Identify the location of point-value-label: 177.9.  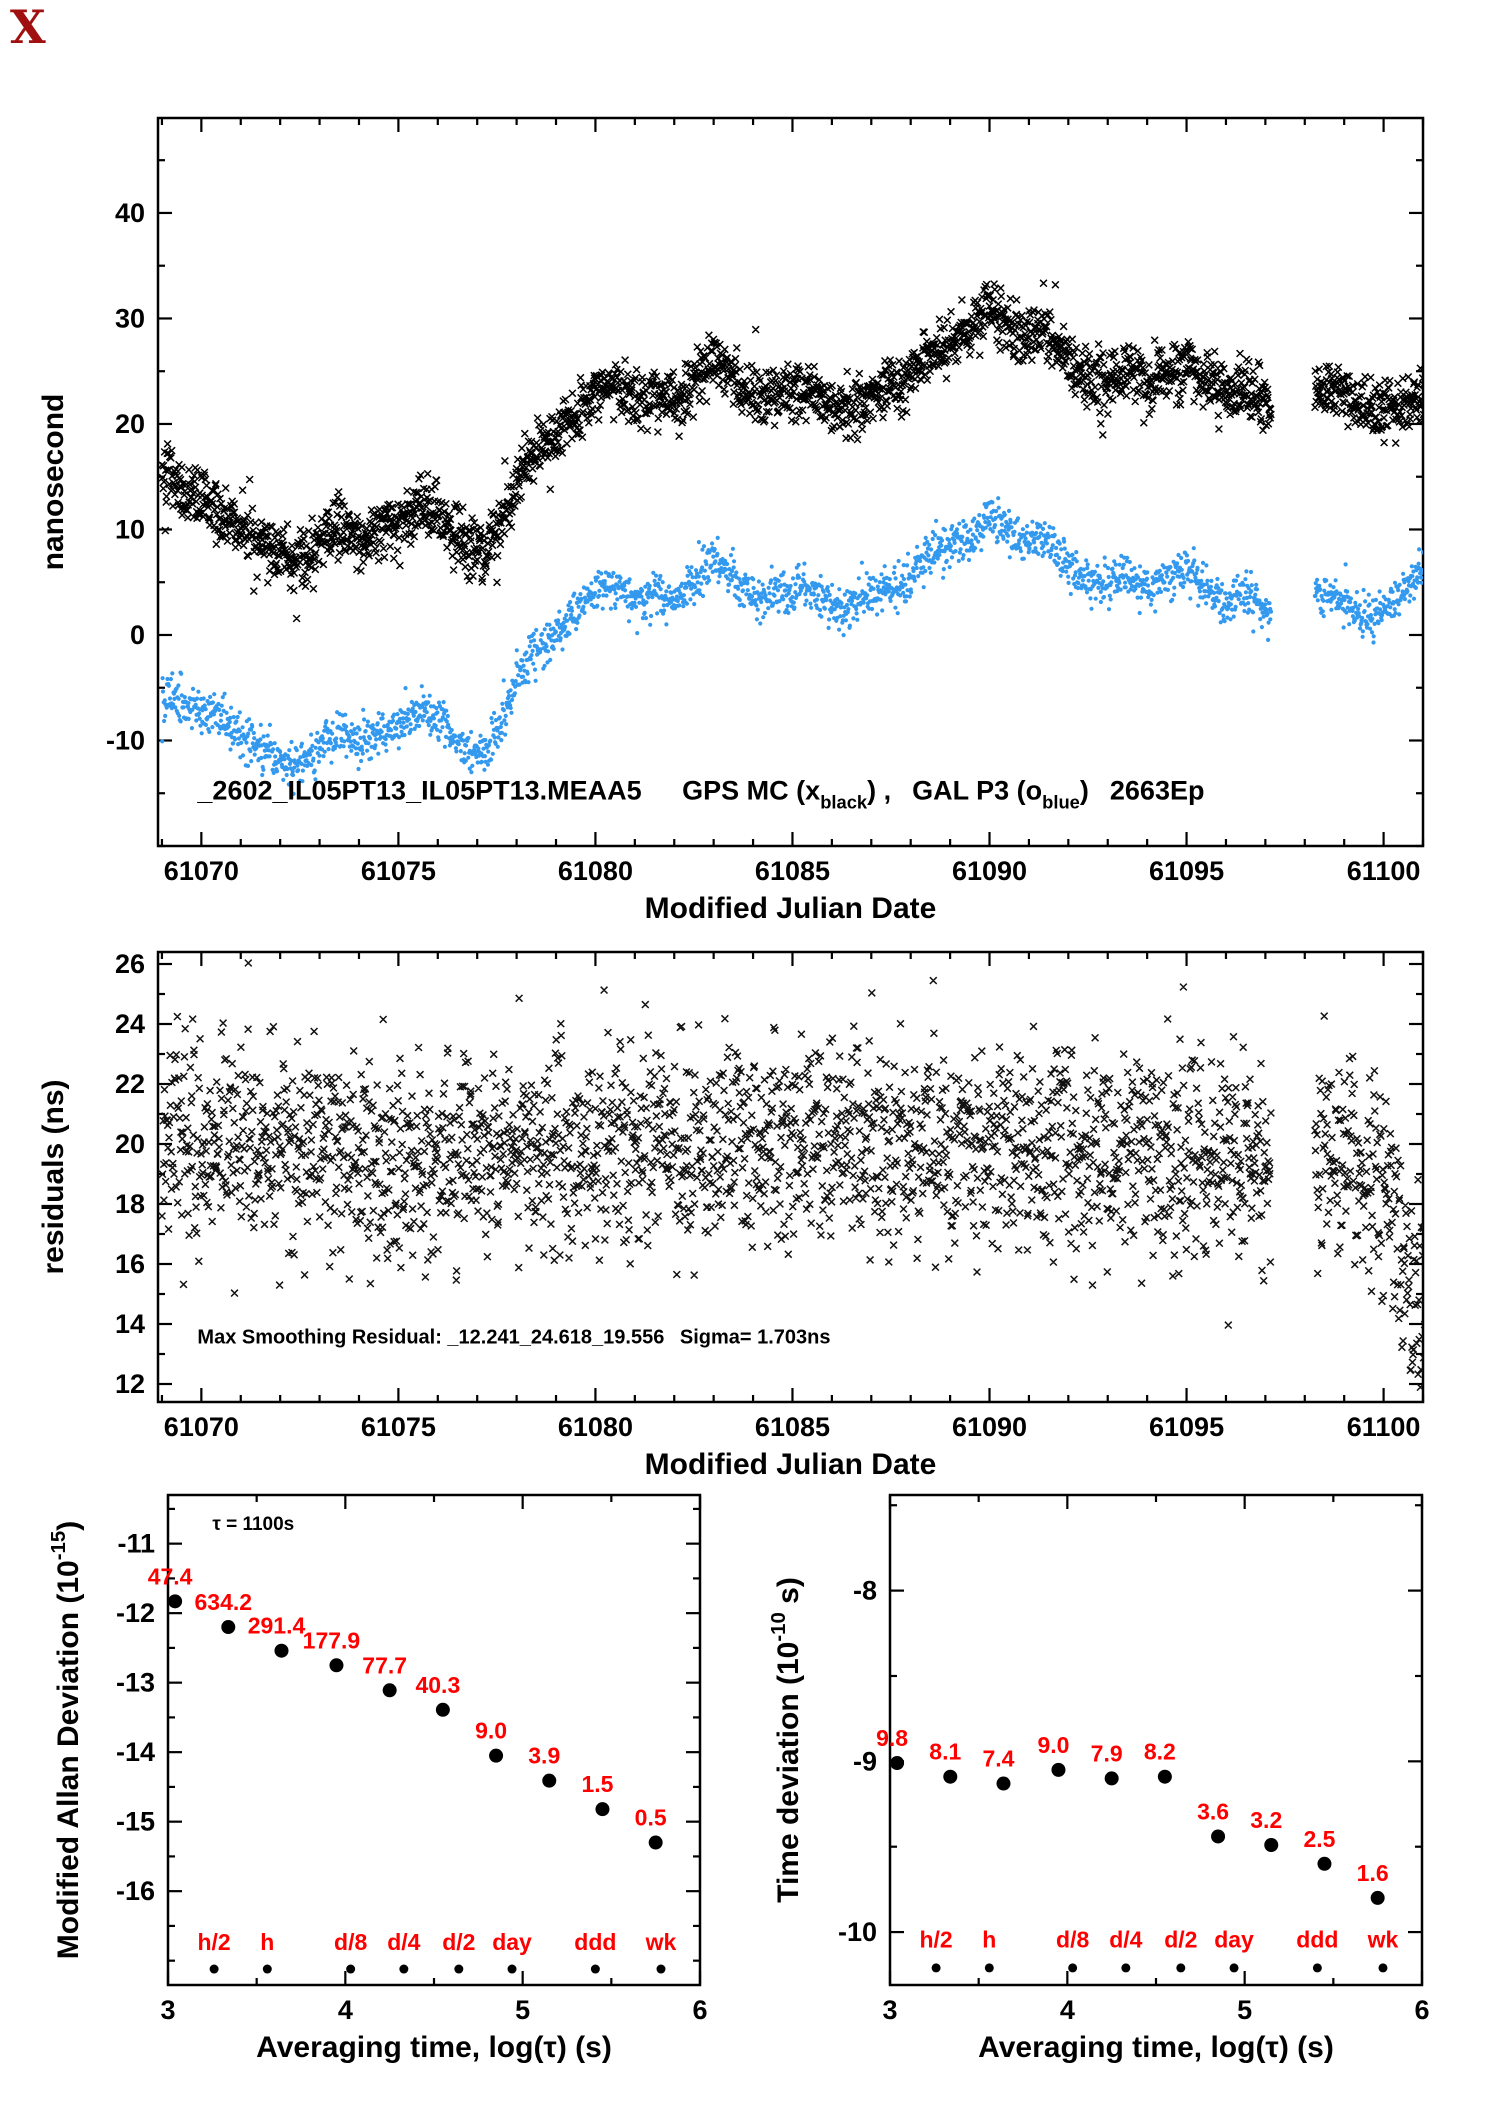
(332, 1640).